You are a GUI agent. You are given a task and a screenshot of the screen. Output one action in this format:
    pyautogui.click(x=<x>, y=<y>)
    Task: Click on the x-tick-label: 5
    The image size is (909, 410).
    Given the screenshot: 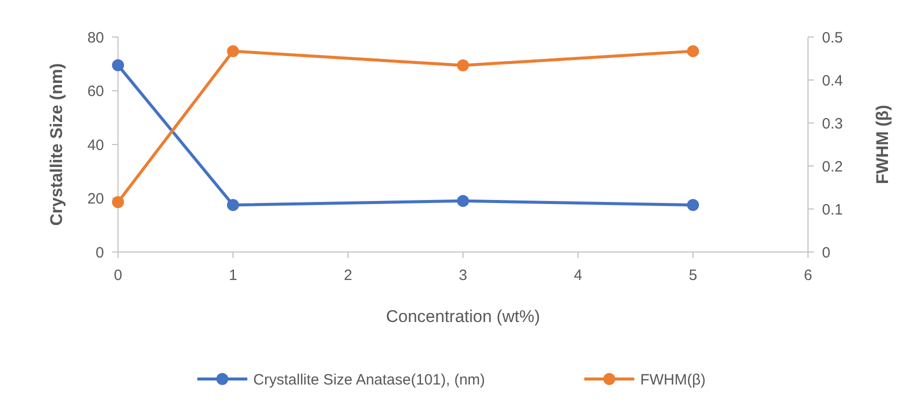 What is the action you would take?
    pyautogui.click(x=693, y=275)
    